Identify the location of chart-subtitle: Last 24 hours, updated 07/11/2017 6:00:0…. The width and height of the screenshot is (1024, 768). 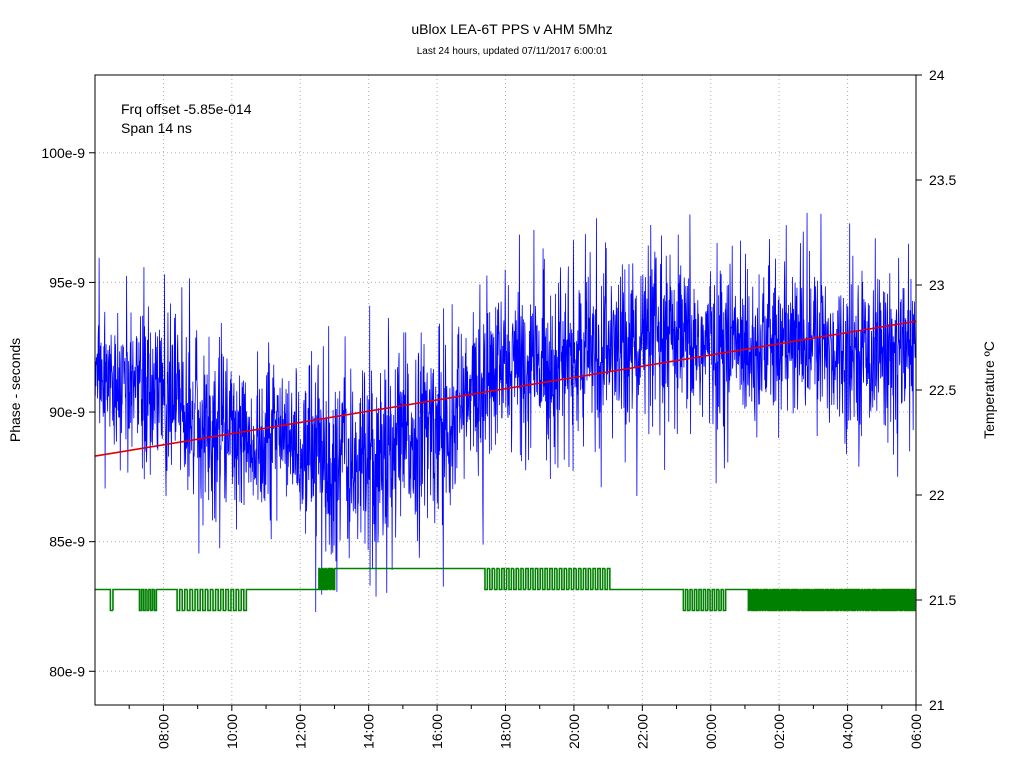
(512, 51).